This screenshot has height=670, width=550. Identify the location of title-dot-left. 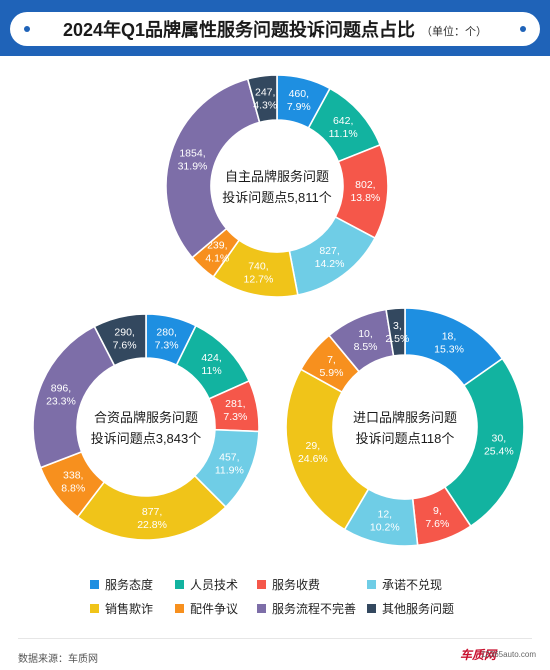
(27, 29).